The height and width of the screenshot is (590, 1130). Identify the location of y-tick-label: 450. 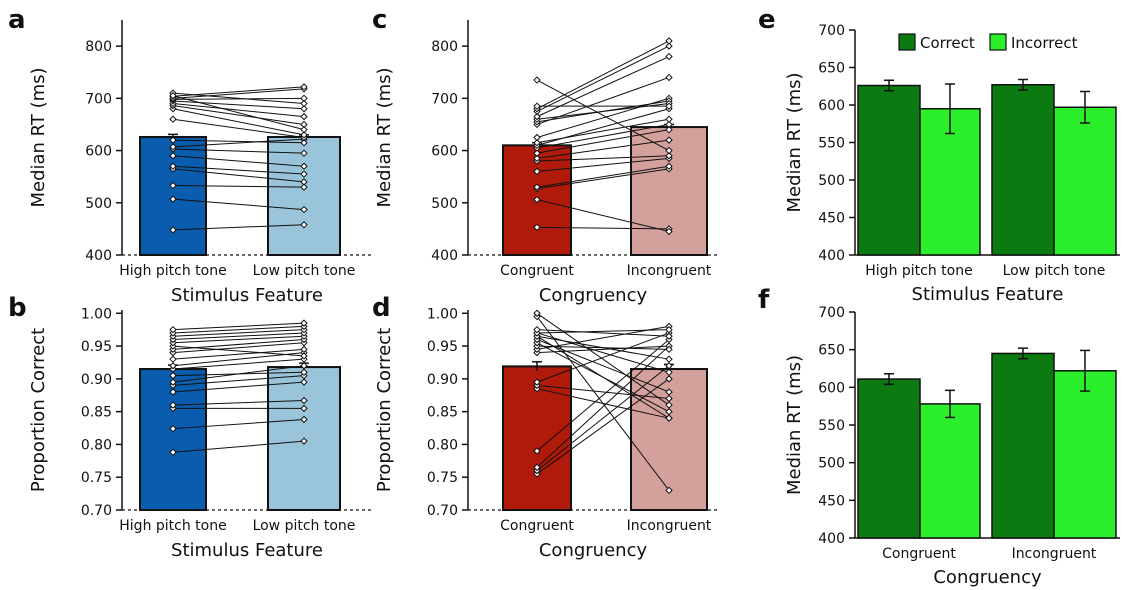
(831, 219).